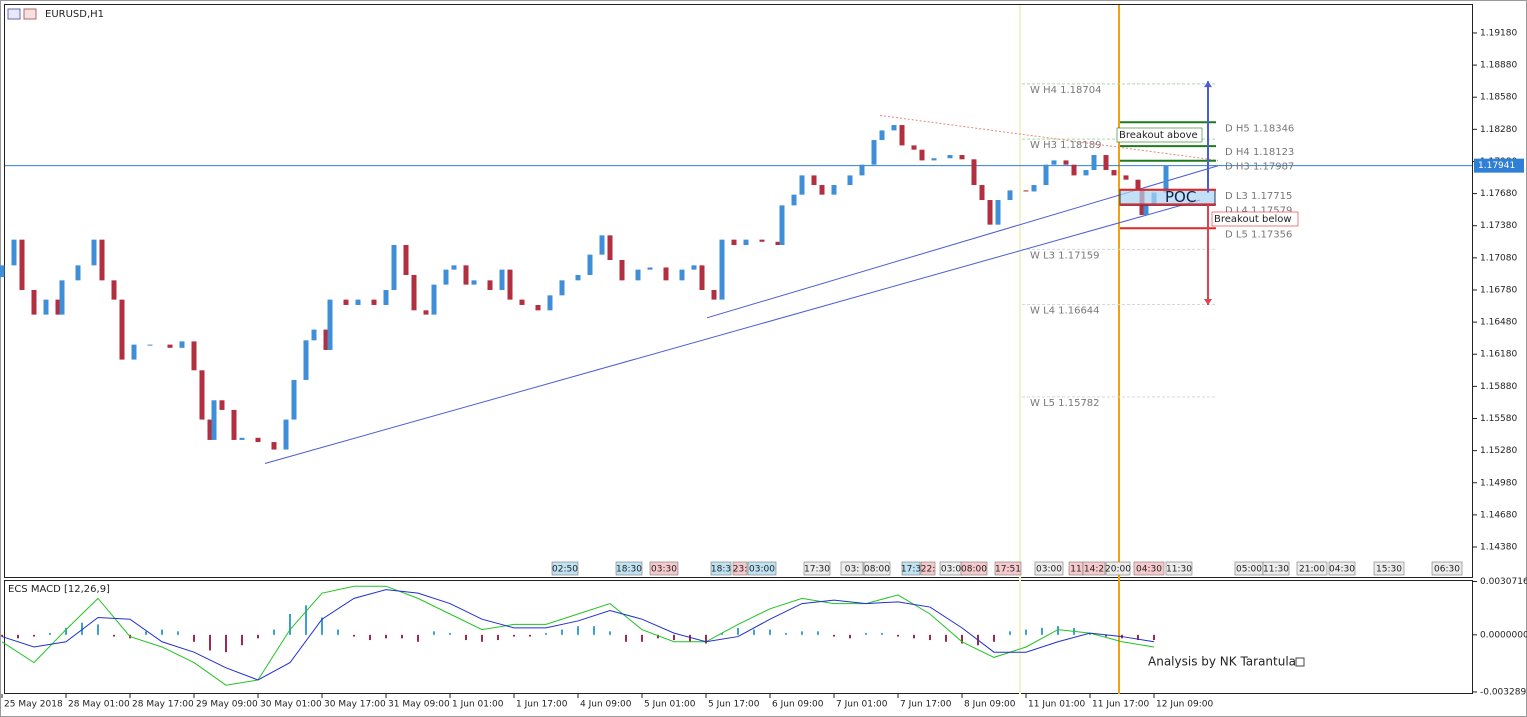  What do you see at coordinates (1503, 692) in the screenshot?
I see `y-tick-label: -0.0032893` at bounding box center [1503, 692].